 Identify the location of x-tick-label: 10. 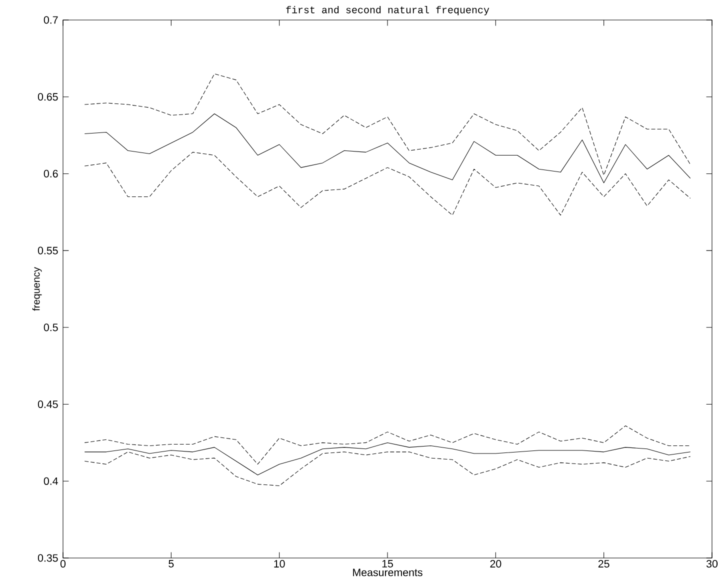
(279, 564).